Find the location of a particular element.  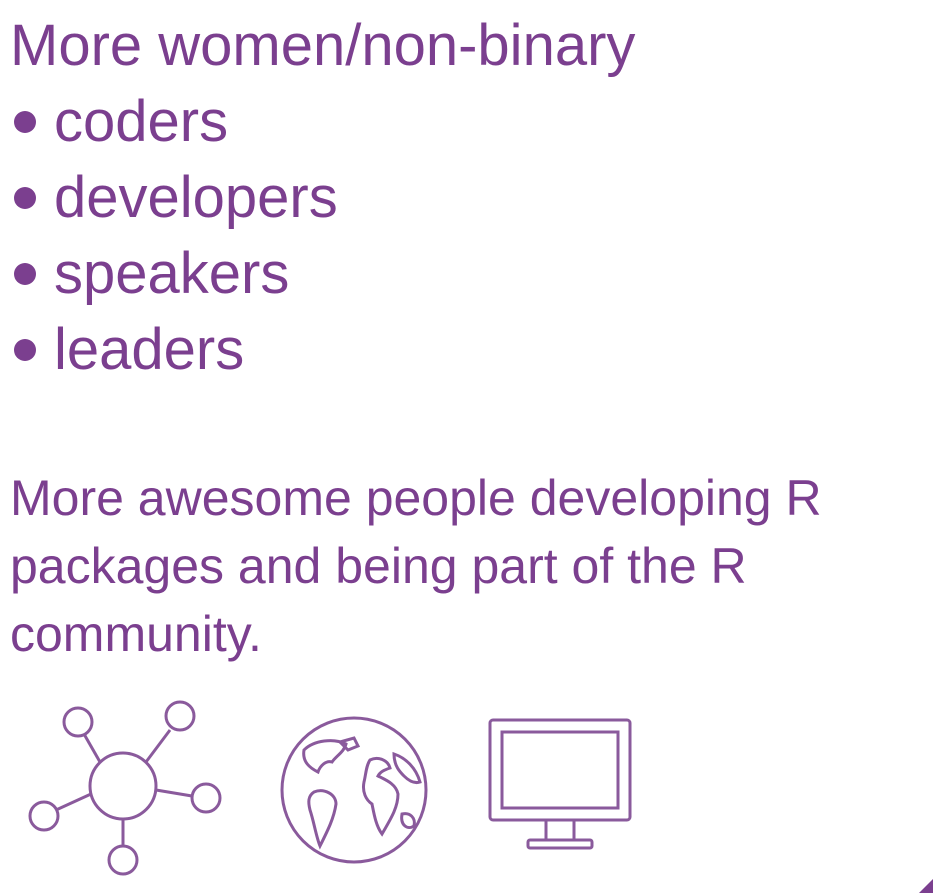

slide-heading: More women/non-binary is located at coordinates (323, 45).